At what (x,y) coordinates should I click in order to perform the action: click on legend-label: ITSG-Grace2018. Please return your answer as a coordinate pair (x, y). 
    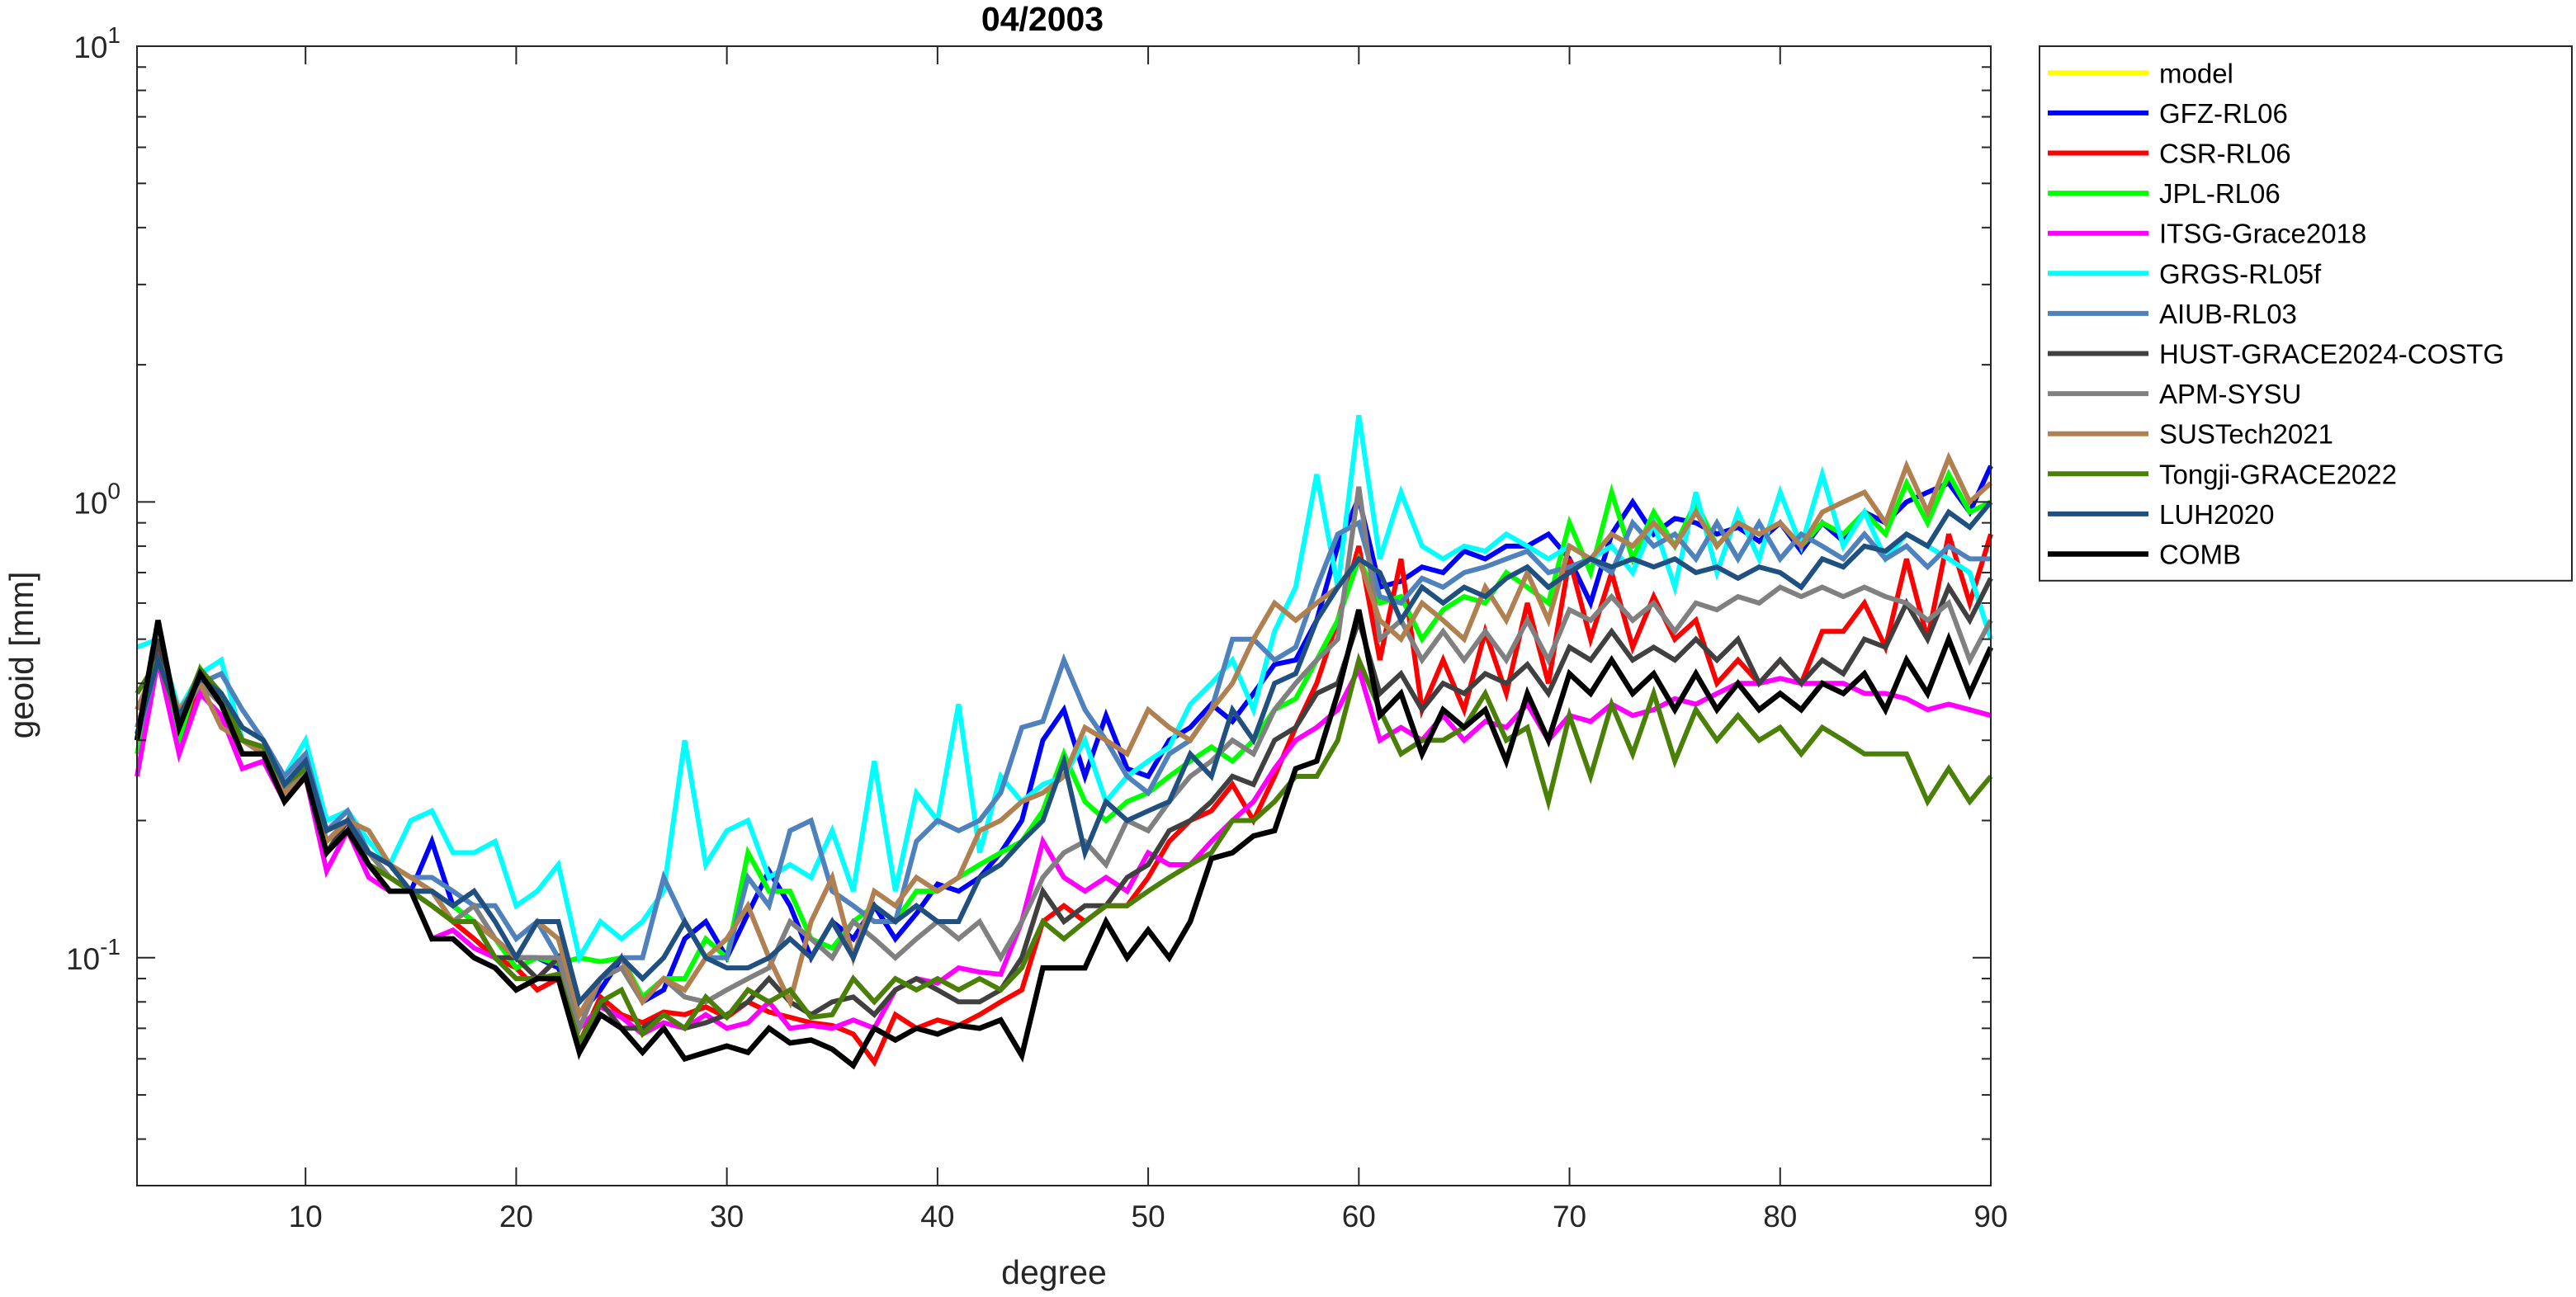
    Looking at the image, I should click on (2262, 234).